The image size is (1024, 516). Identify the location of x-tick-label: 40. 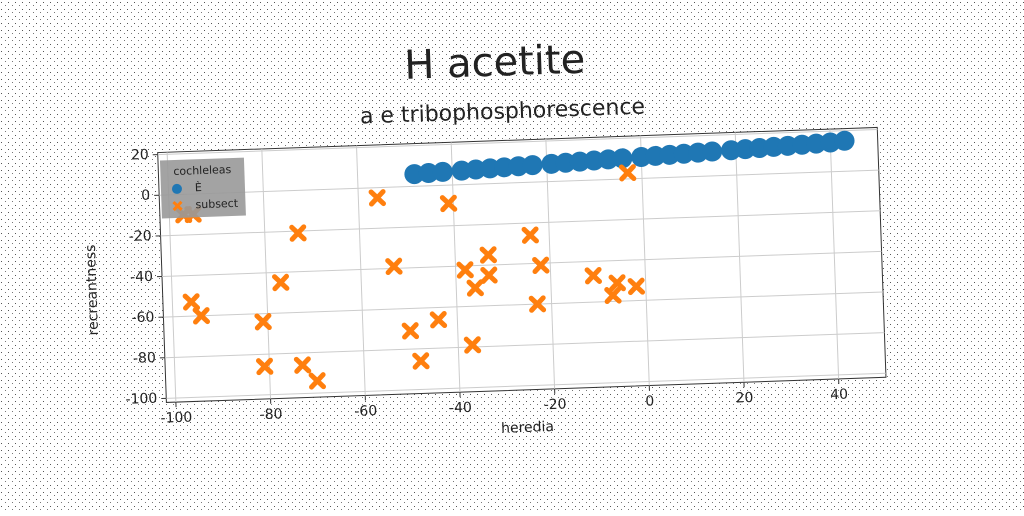
(839, 395).